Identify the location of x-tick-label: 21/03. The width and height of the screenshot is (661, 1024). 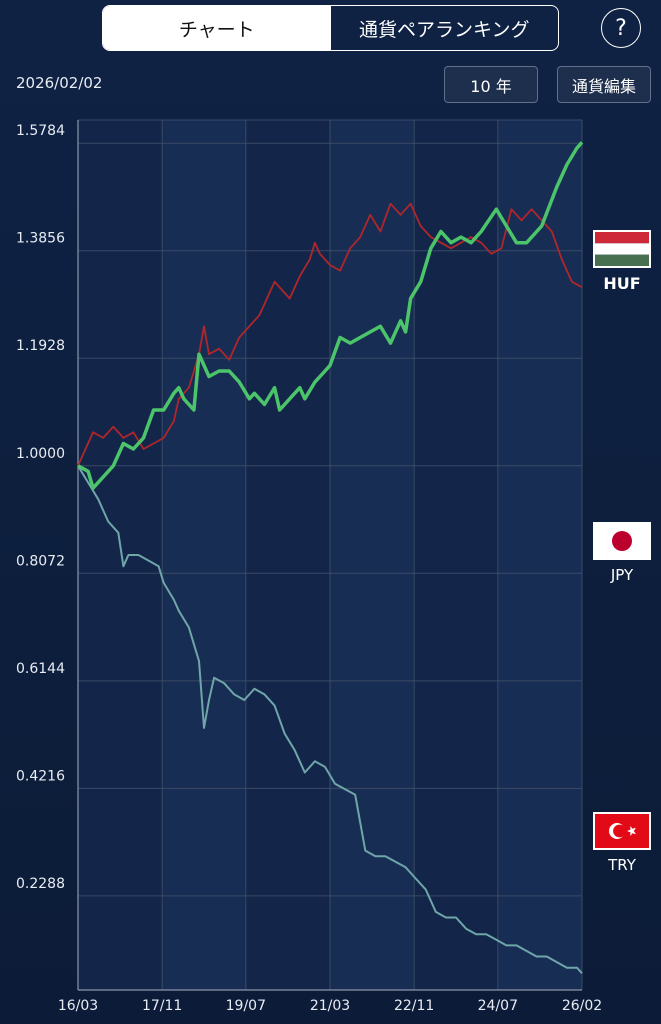
(330, 1006).